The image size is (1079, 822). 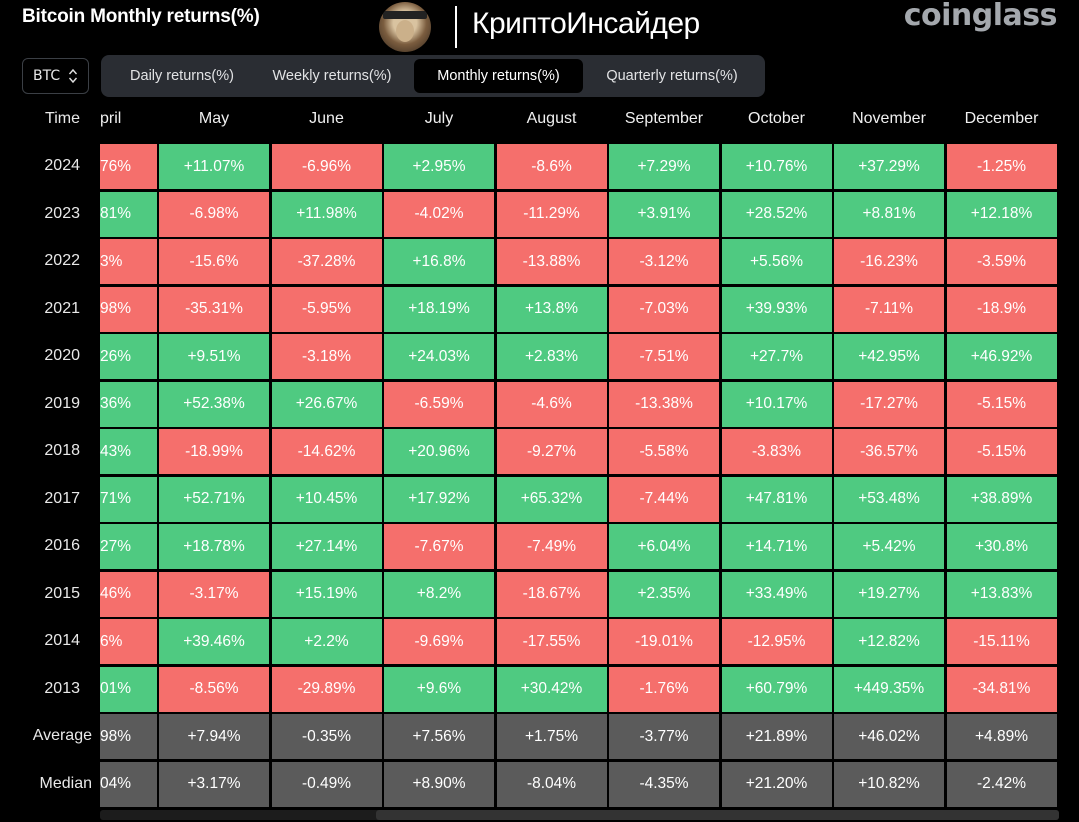 I want to click on return-cell: -0.35%, so click(x=326, y=736).